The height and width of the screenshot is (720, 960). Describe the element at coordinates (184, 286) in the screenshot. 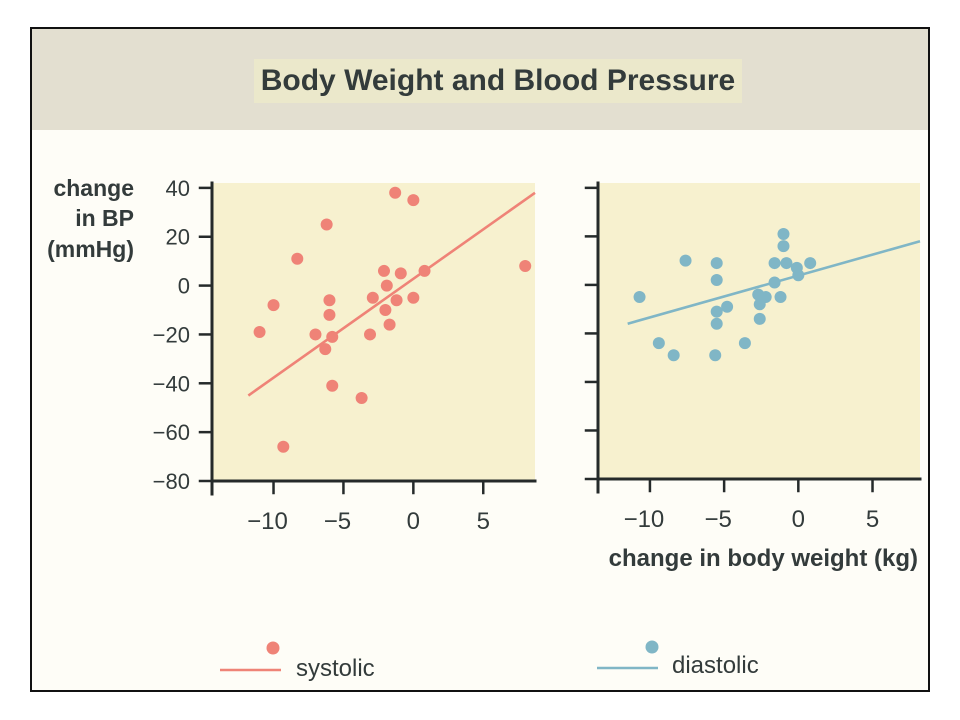

I see `y-tick-label: 0` at that location.